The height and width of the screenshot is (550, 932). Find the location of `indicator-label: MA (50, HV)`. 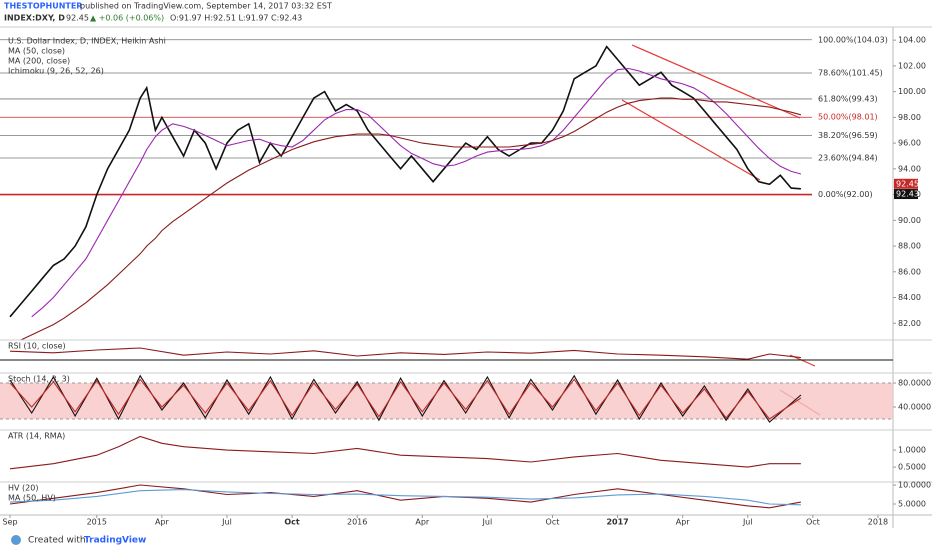

indicator-label: MA (50, HV) is located at coordinates (32, 498).